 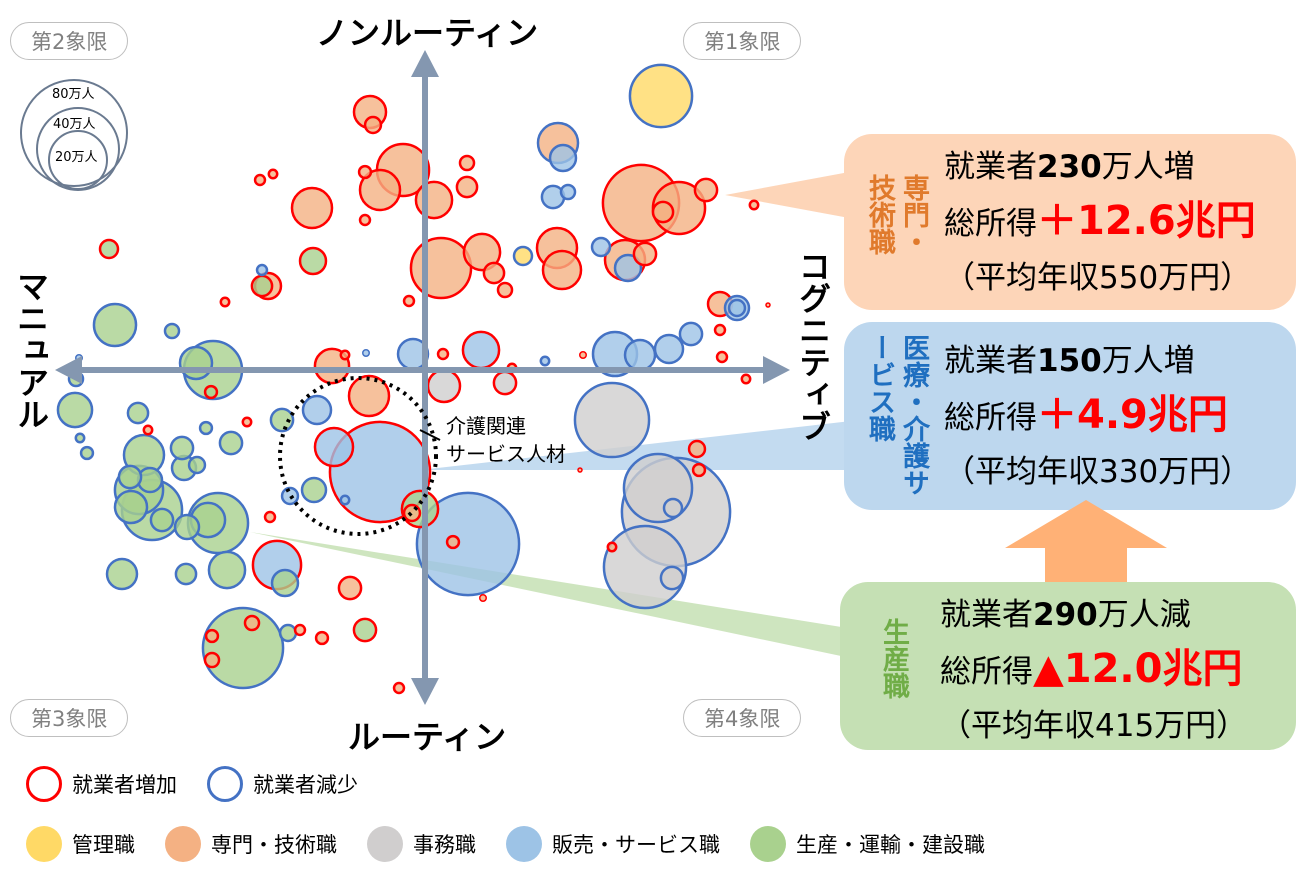 What do you see at coordinates (74, 135) in the screenshot?
I see `size-legend` at bounding box center [74, 135].